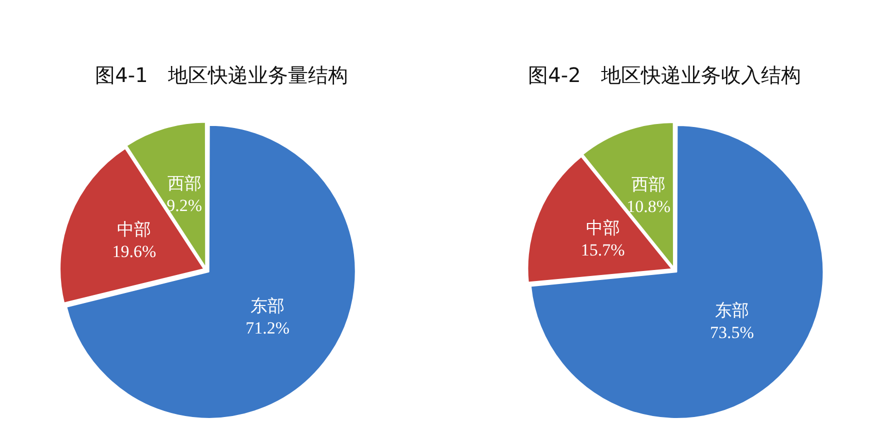 Image resolution: width=886 pixels, height=430 pixels. What do you see at coordinates (268, 328) in the screenshot?
I see `data-label: 71.2%` at bounding box center [268, 328].